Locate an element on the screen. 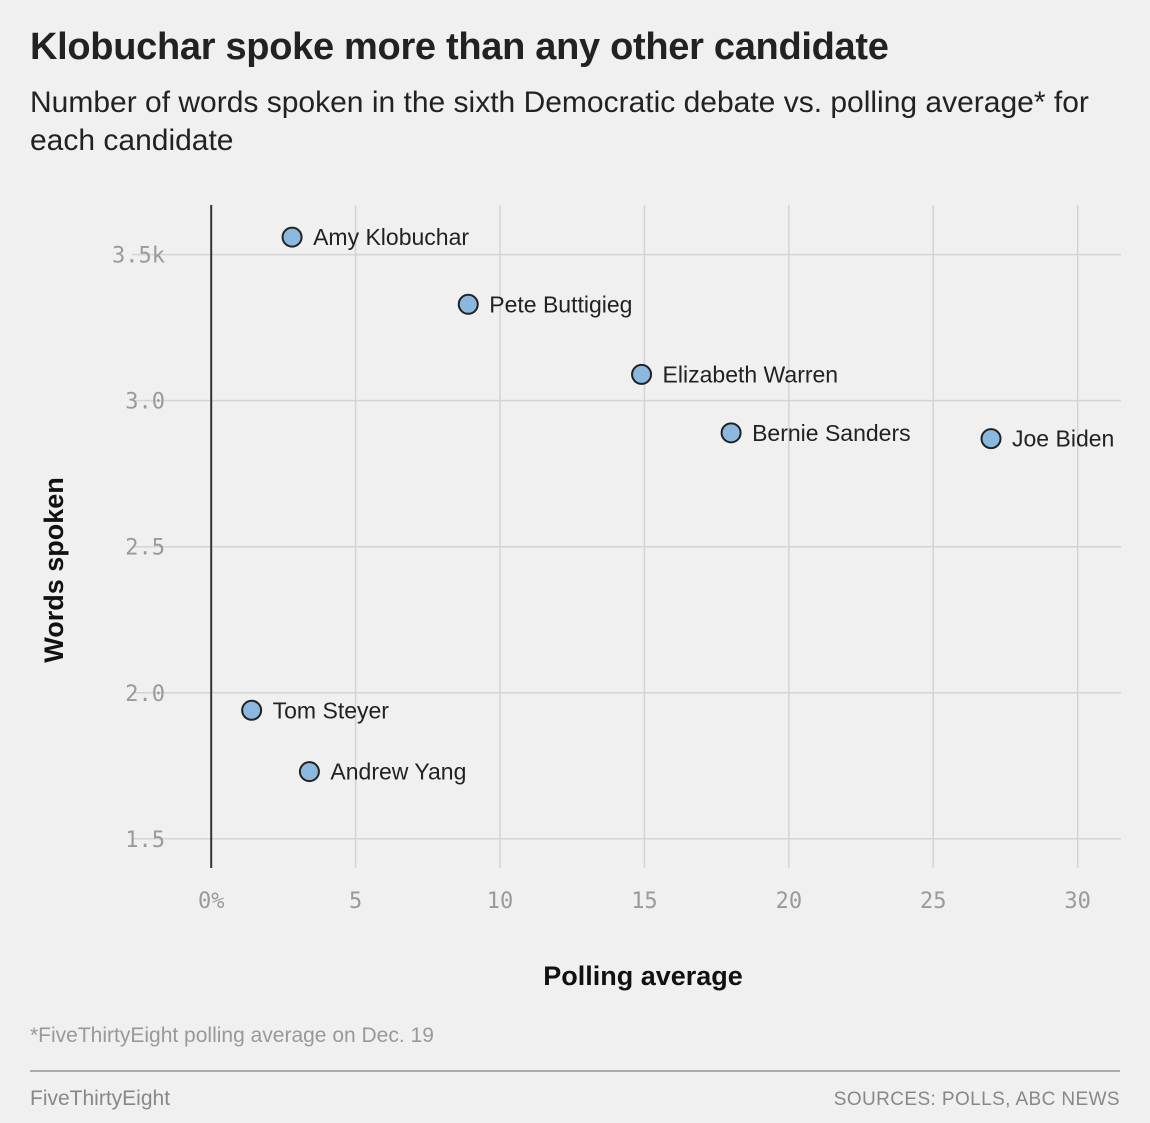  y-axis-title: Words spoken is located at coordinates (54, 570).